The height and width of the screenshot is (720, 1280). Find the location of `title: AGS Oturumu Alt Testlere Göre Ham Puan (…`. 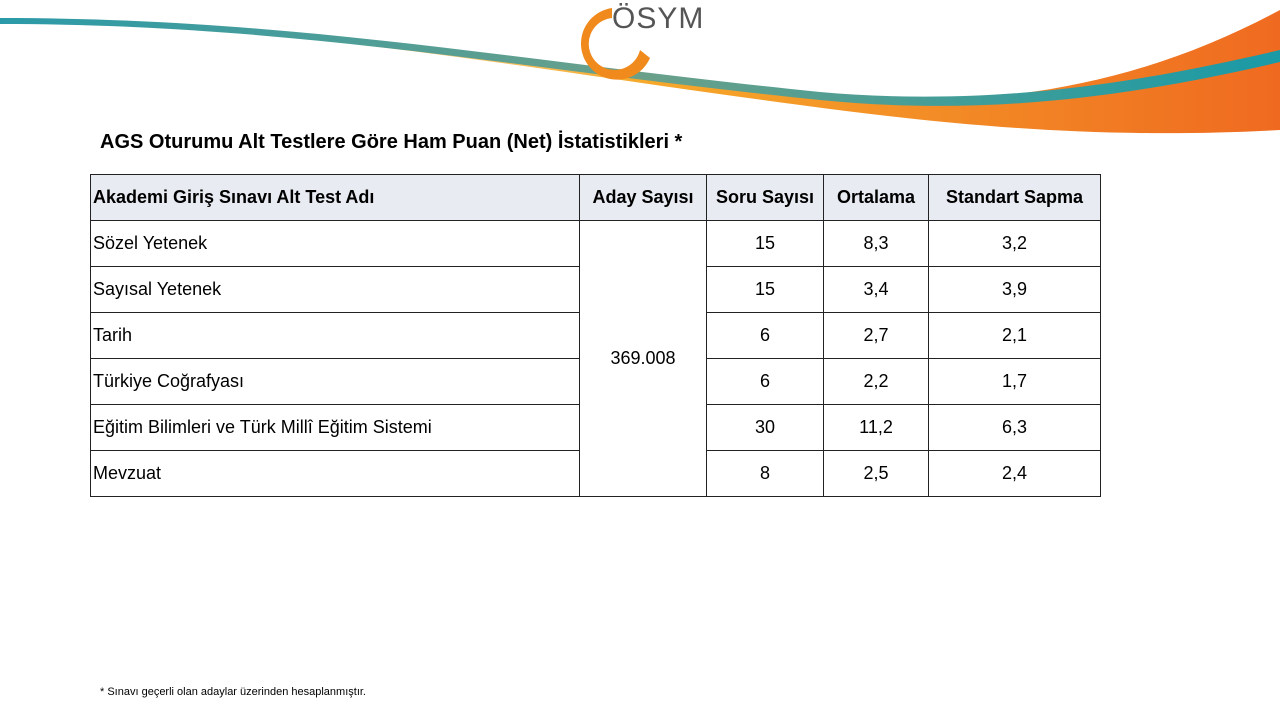

title: AGS Oturumu Alt Testlere Göre Ham Puan (… is located at coordinates (391, 142).